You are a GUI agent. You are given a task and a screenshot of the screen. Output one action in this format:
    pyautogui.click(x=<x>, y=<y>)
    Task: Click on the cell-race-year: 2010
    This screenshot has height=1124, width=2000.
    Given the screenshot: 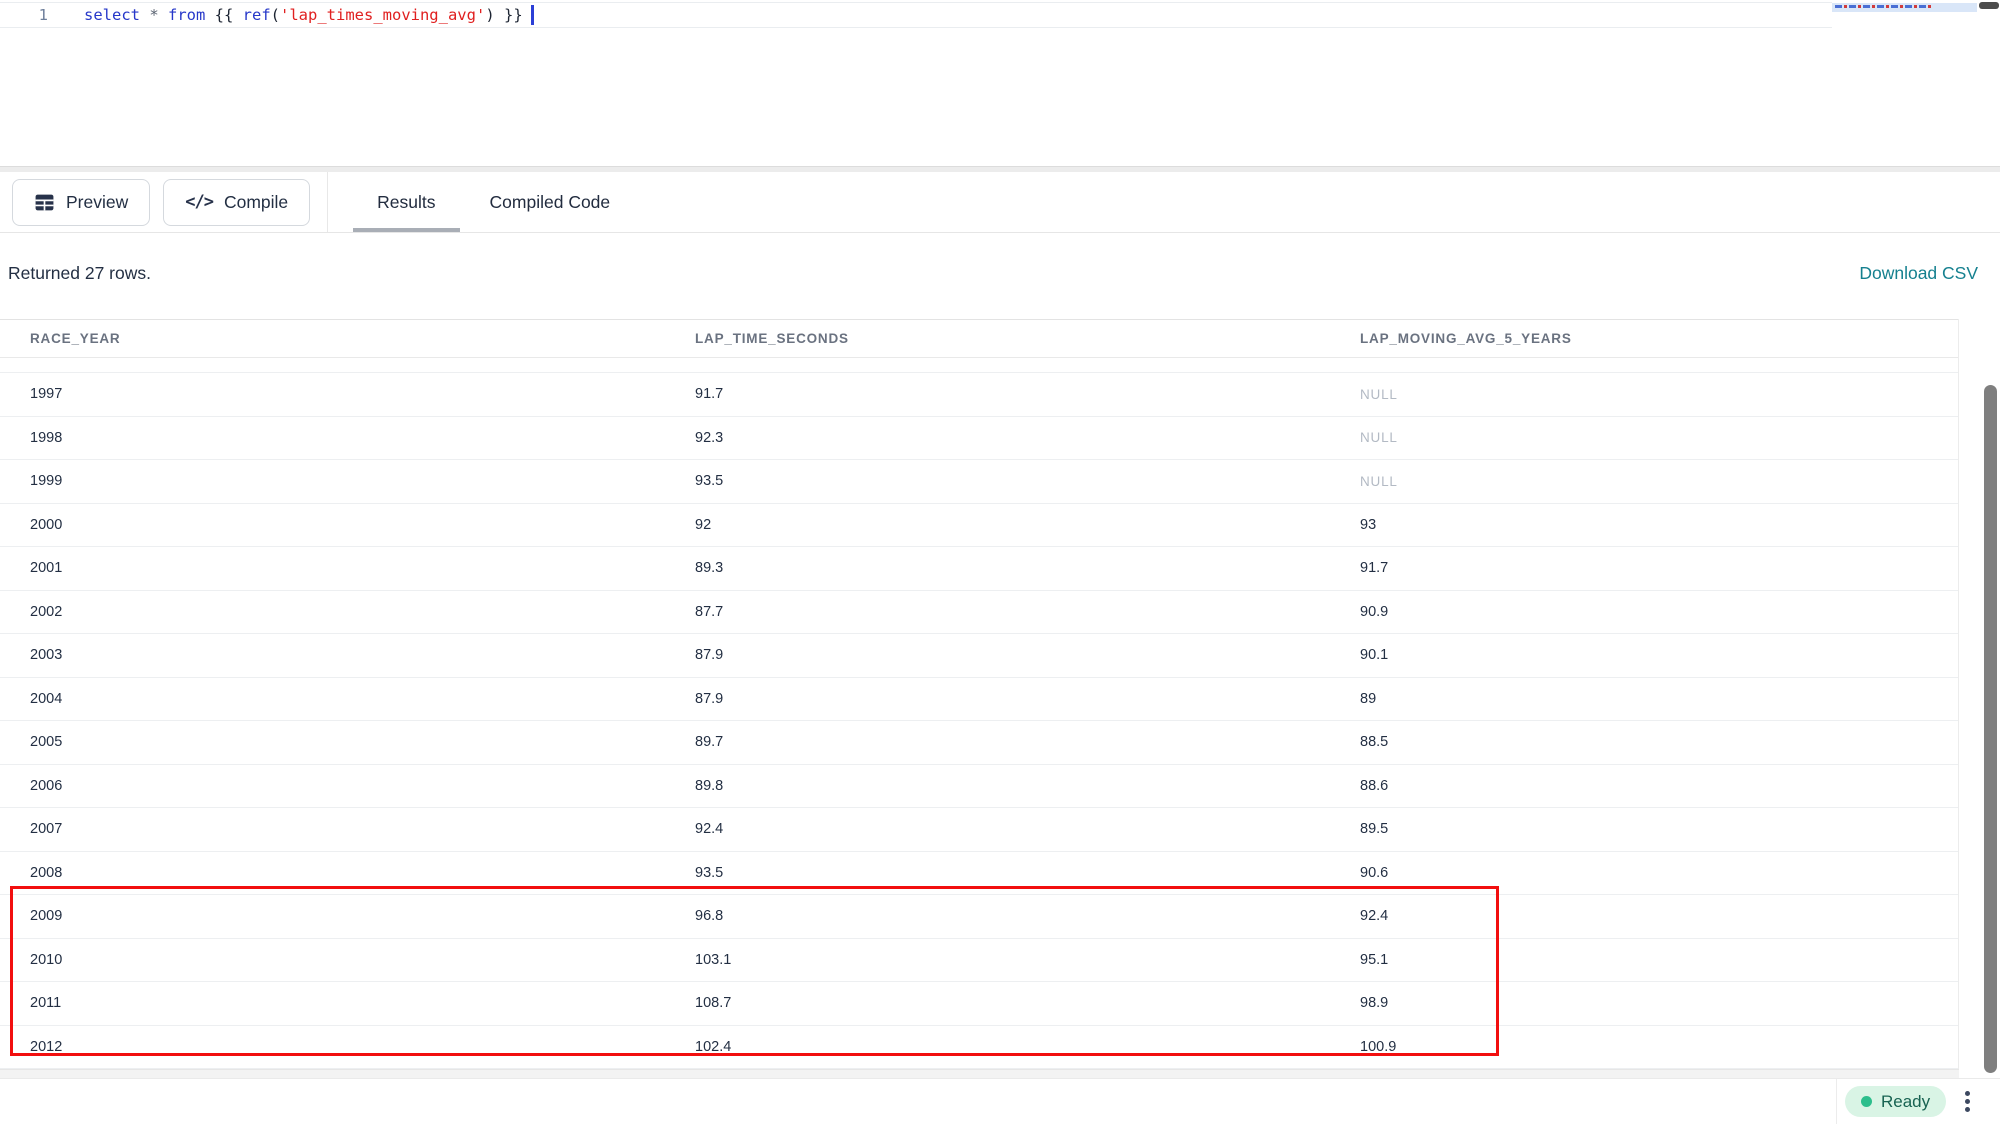 What is the action you would take?
    pyautogui.click(x=46, y=959)
    